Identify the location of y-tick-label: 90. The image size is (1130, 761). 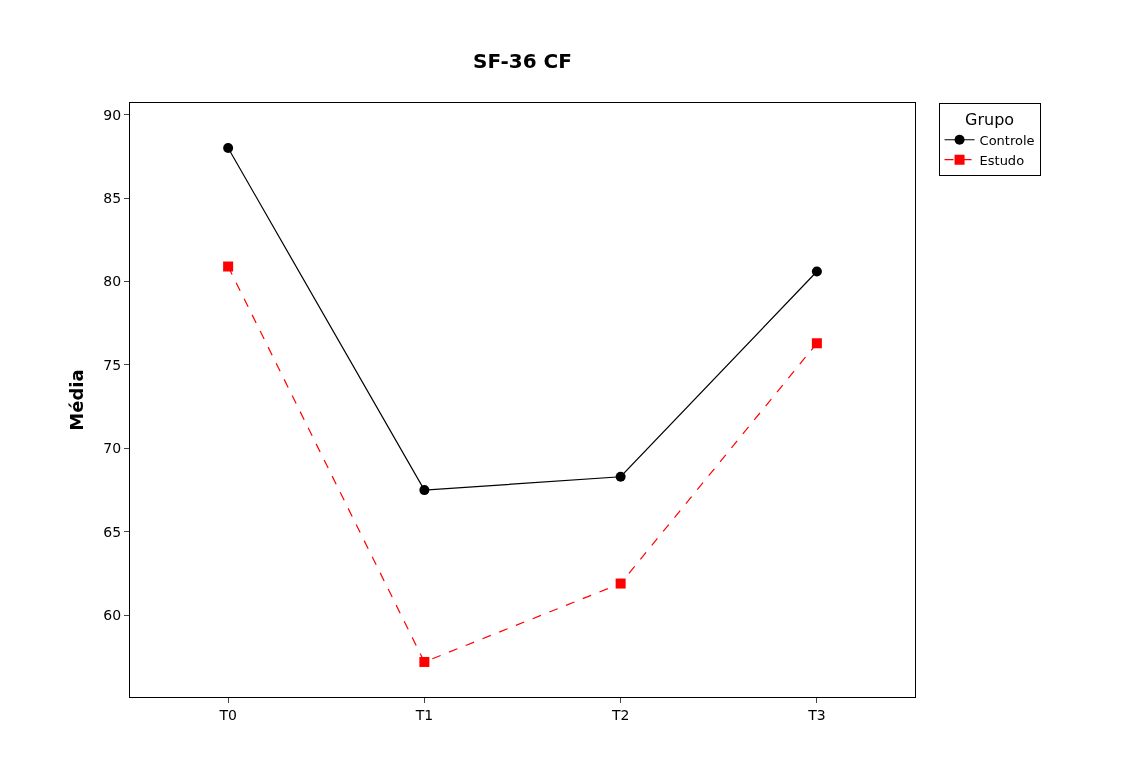
(112, 114).